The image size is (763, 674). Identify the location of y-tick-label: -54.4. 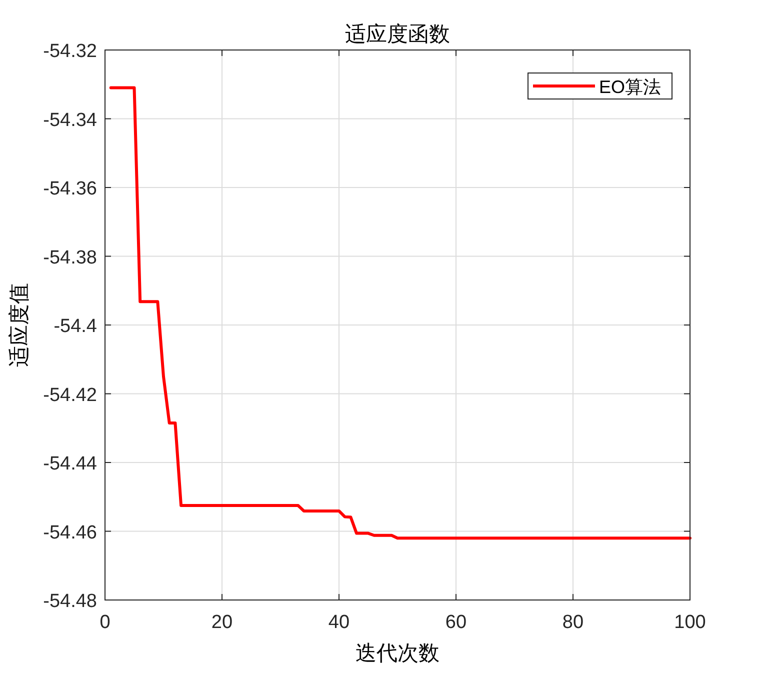
(76, 326).